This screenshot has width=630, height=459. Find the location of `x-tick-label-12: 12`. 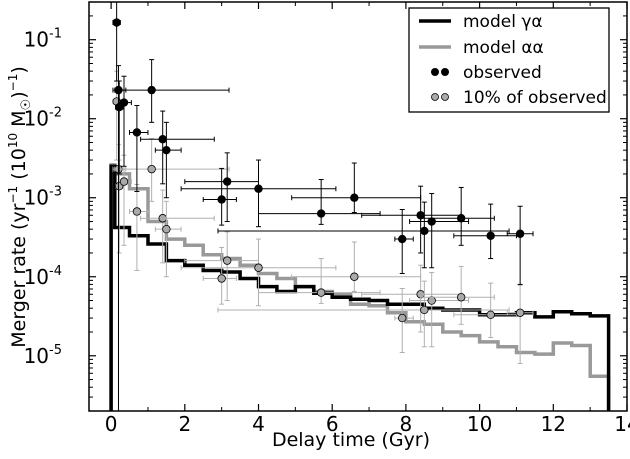

x-tick-label-12: 12 is located at coordinates (553, 424).